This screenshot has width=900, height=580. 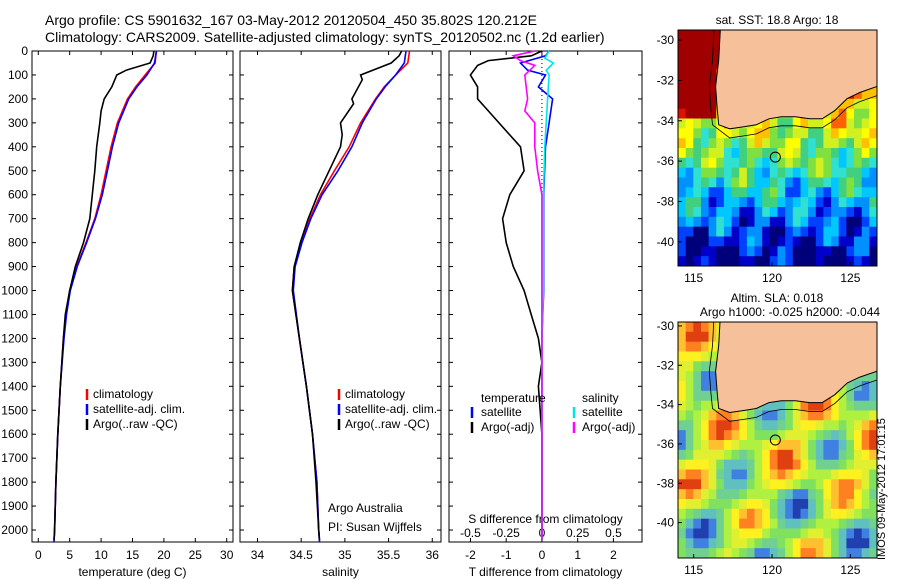 What do you see at coordinates (470, 533) in the screenshot?
I see `s-tick-label: -0.5` at bounding box center [470, 533].